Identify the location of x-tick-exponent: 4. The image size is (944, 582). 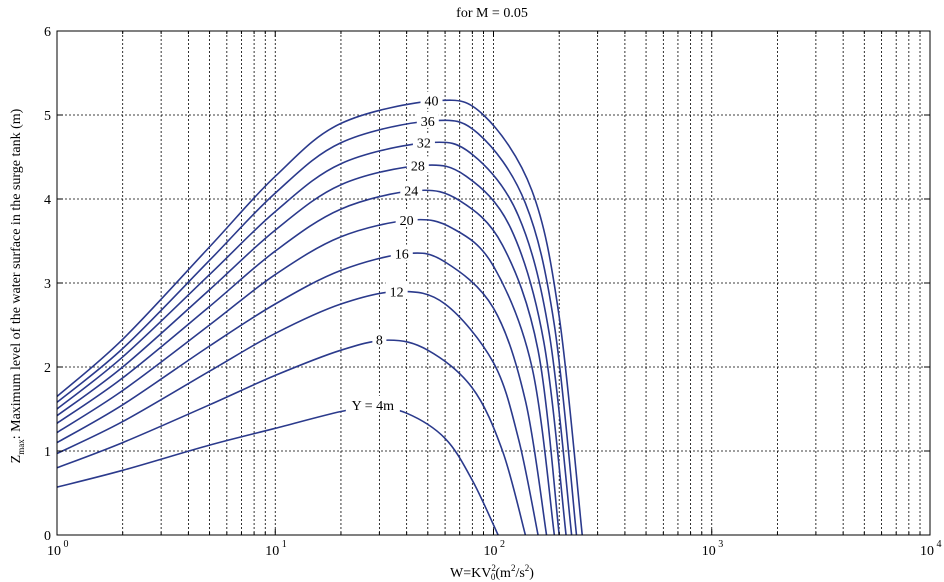
(939, 544).